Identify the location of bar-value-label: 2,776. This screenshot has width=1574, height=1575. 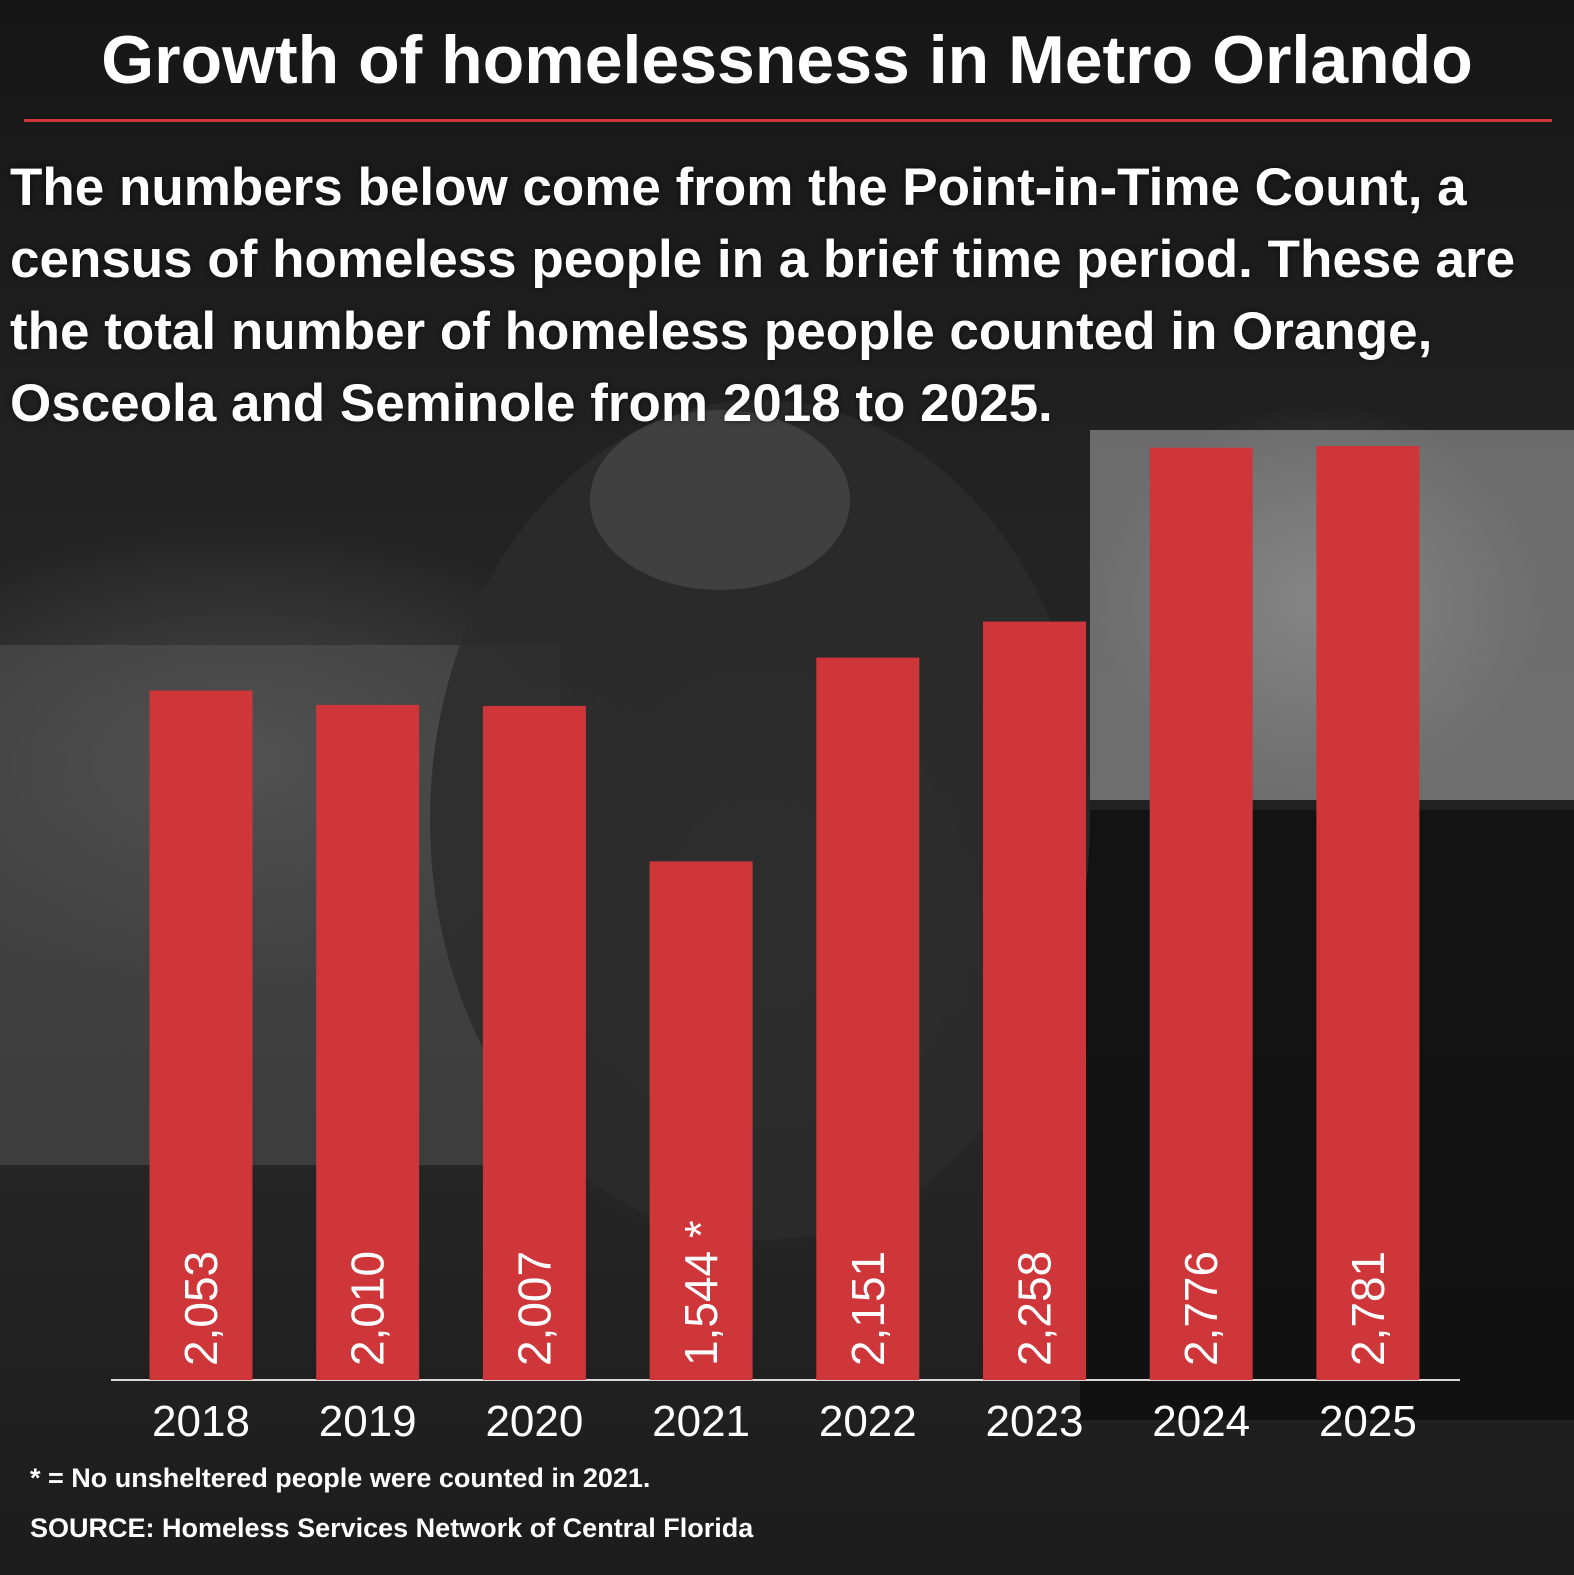
(1201, 1308).